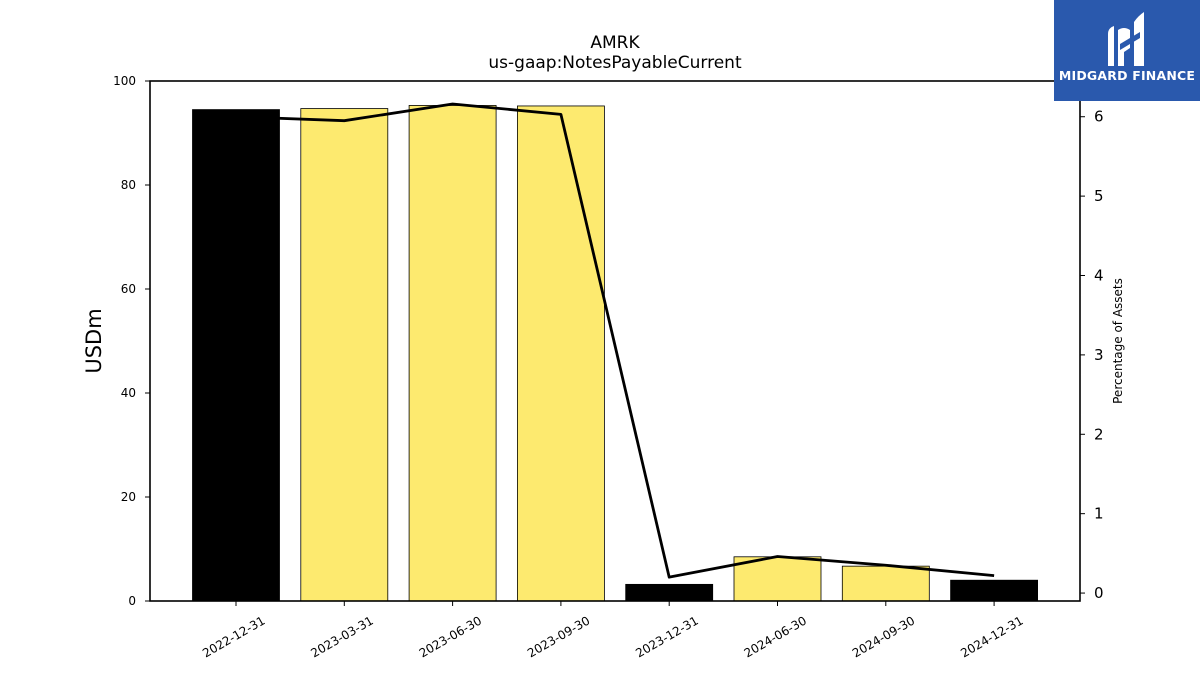 This screenshot has height=675, width=1200. Describe the element at coordinates (128, 185) in the screenshot. I see `y-tick-label-left: 80` at that location.